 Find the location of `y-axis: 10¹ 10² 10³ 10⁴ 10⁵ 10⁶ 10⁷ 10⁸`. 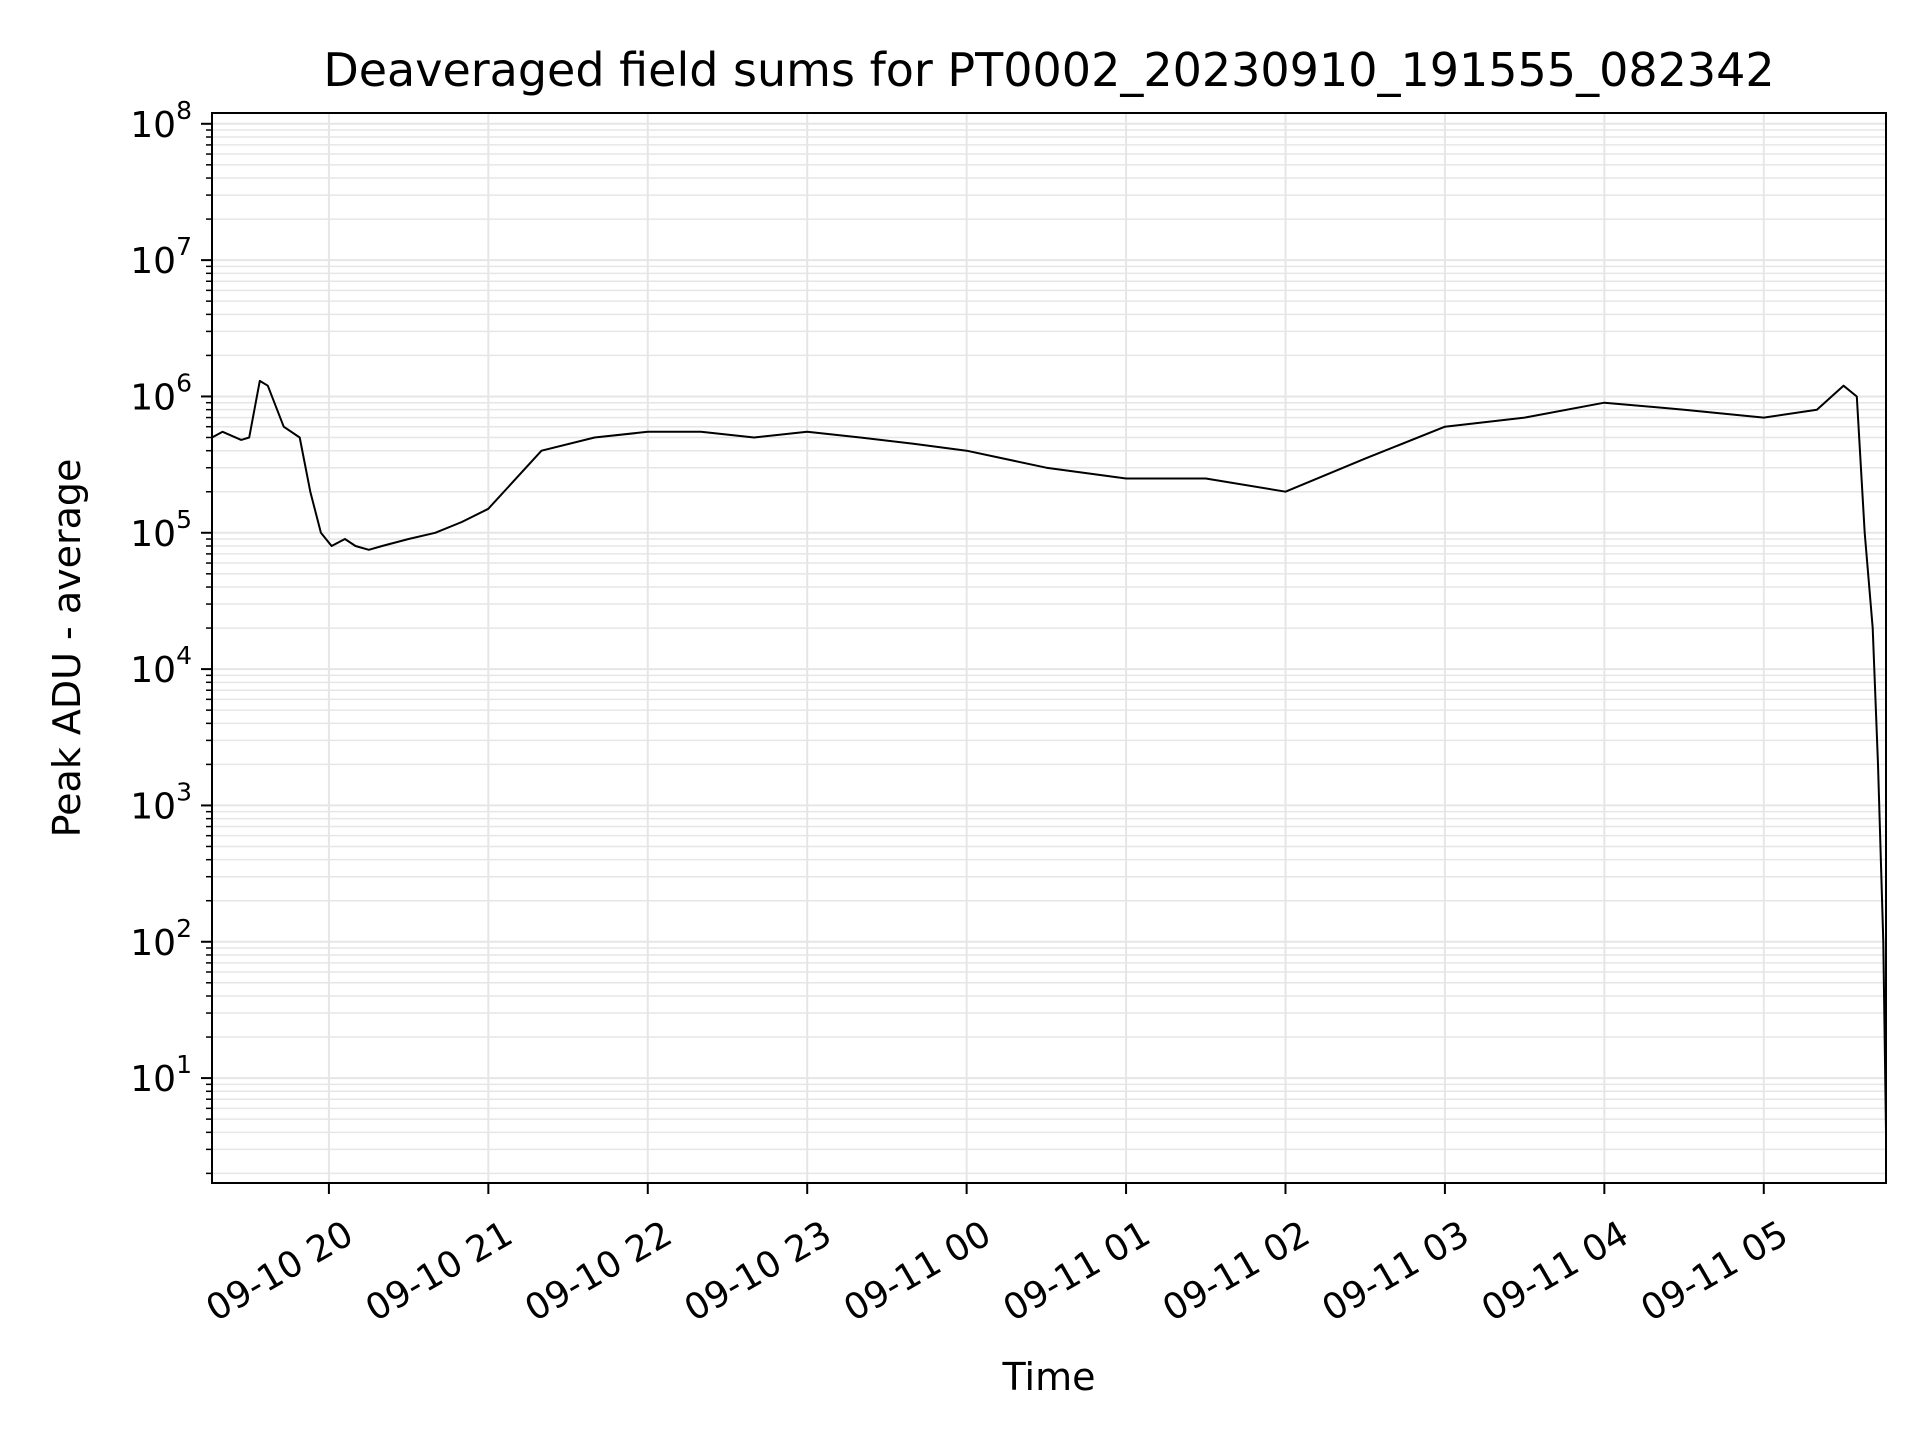

y-axis: 10¹ 10² 10³ 10⁴ 10⁵ 10⁶ 10⁷ 10⁸ is located at coordinates (171, 635).